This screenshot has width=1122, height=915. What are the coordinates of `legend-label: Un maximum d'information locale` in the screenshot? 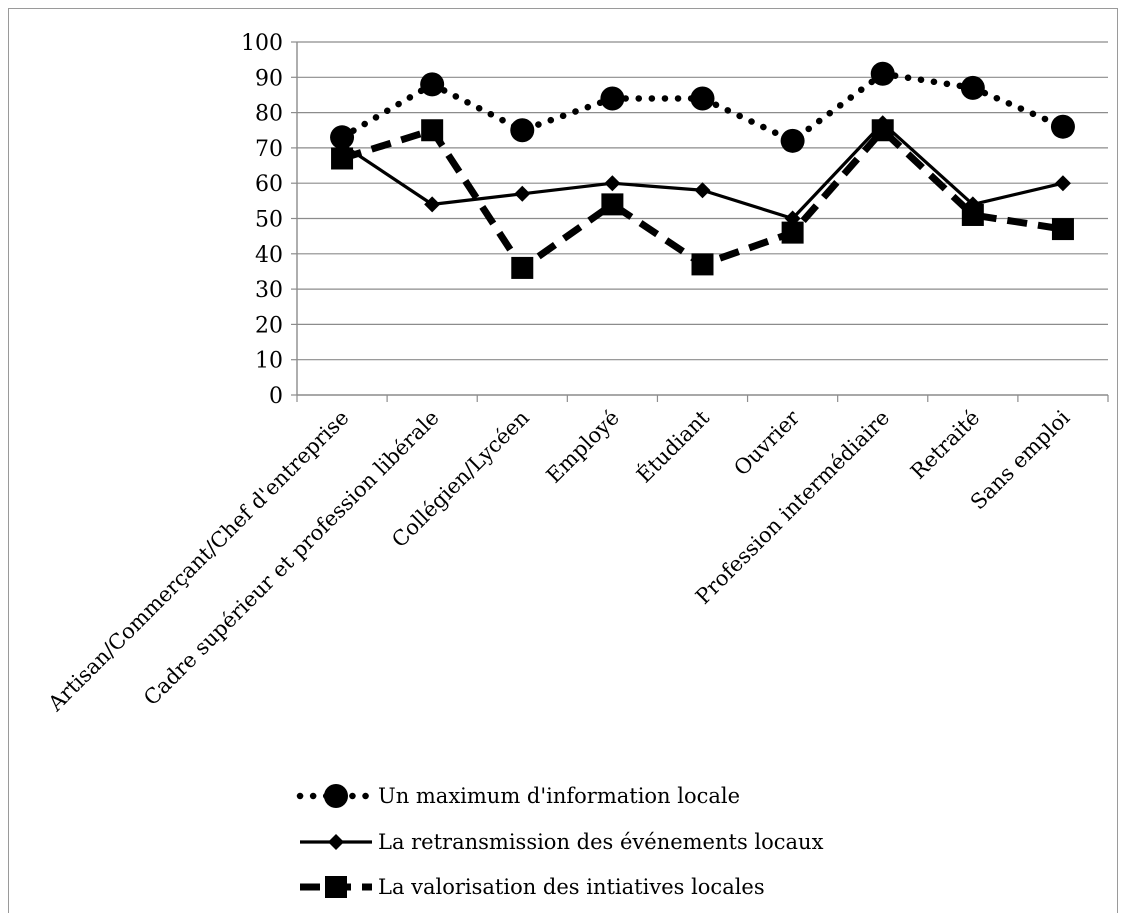 It's located at (559, 796).